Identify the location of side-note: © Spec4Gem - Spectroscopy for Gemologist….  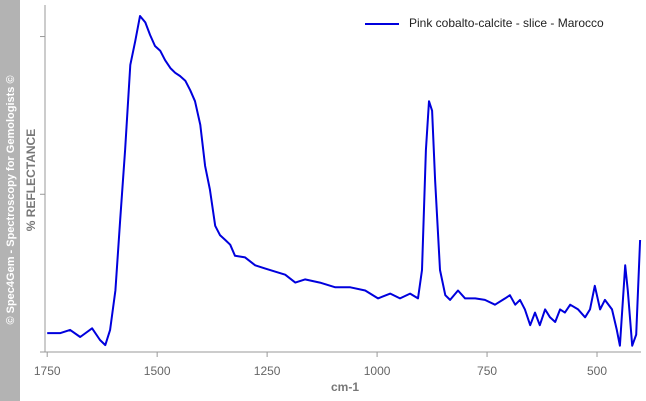
(11, 199).